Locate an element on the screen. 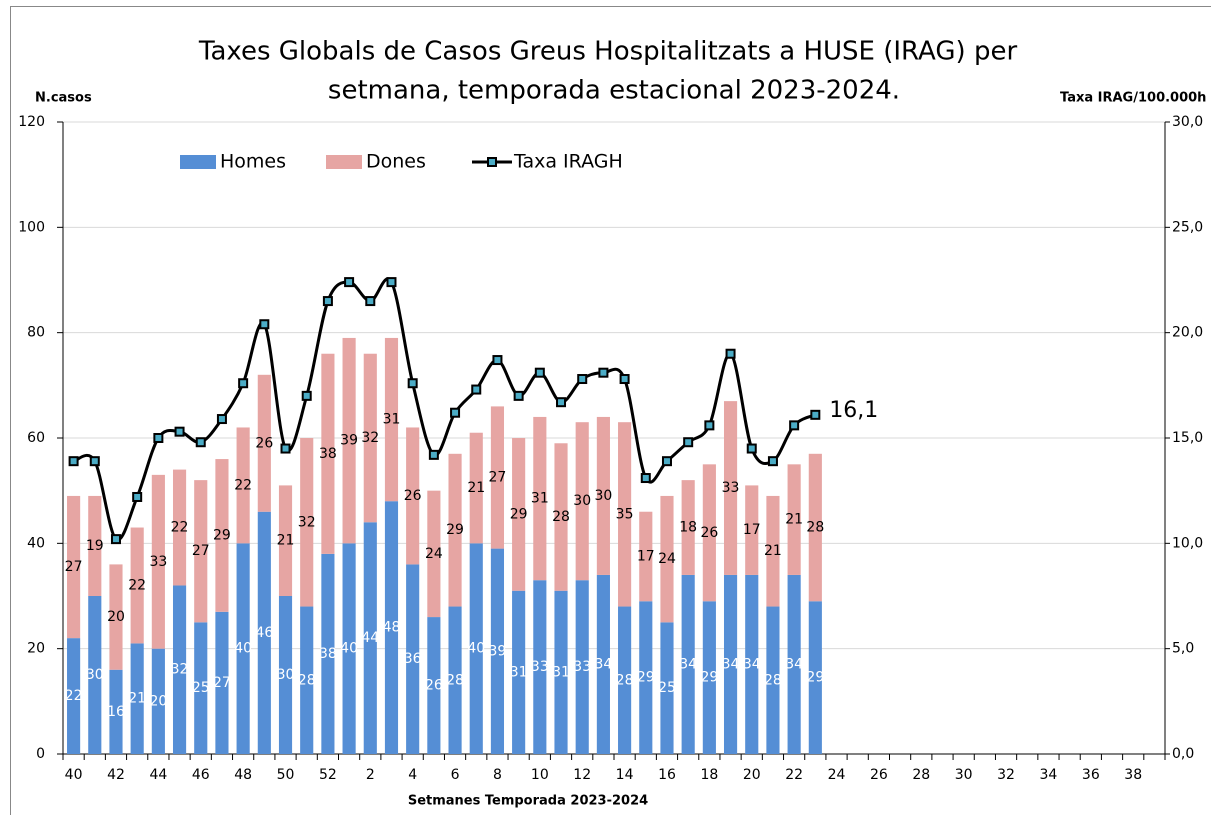  data-label: 17 is located at coordinates (646, 557).